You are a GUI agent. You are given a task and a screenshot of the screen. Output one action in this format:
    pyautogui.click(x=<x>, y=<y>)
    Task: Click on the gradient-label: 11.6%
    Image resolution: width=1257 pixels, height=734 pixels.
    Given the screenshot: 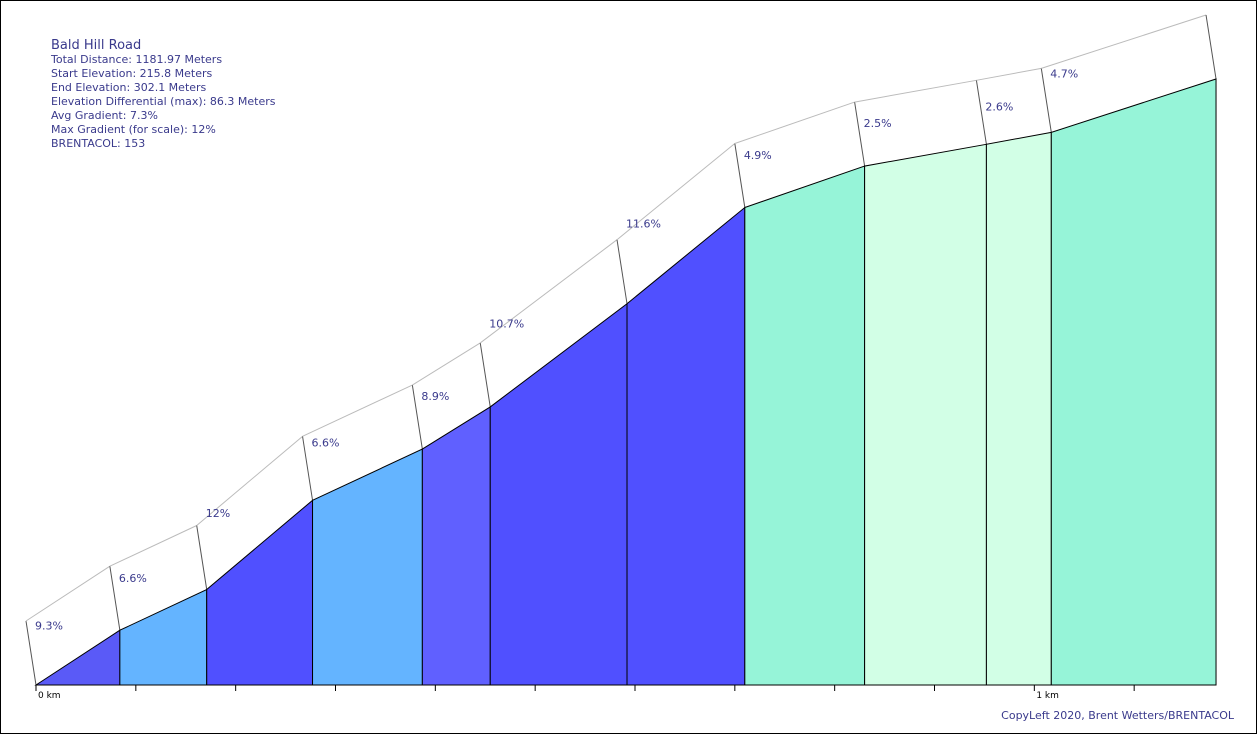 What is the action you would take?
    pyautogui.click(x=643, y=224)
    